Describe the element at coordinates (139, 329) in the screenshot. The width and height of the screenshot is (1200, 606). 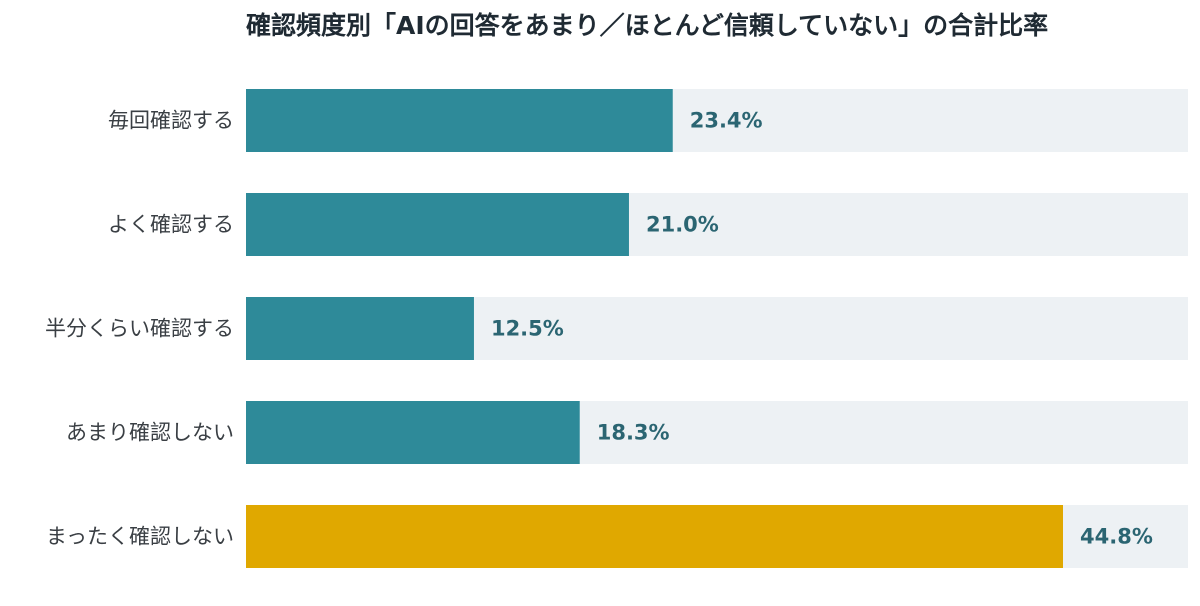
I see `category-label: 半分くらい確認する` at that location.